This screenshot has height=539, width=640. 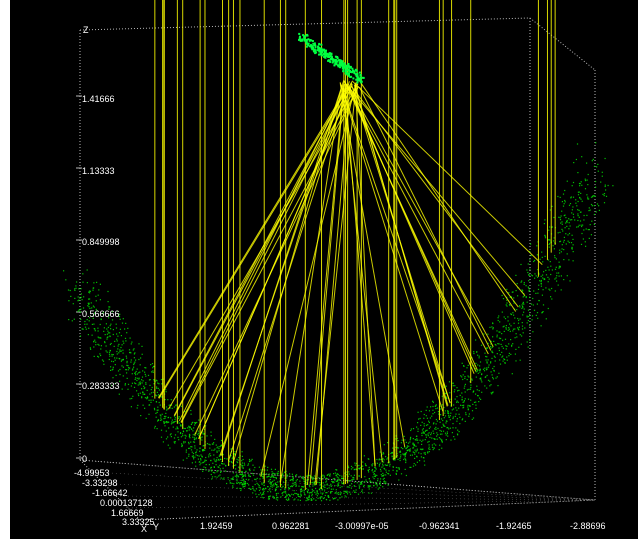 I want to click on bottom-tick-label: -1.92465, so click(x=514, y=526).